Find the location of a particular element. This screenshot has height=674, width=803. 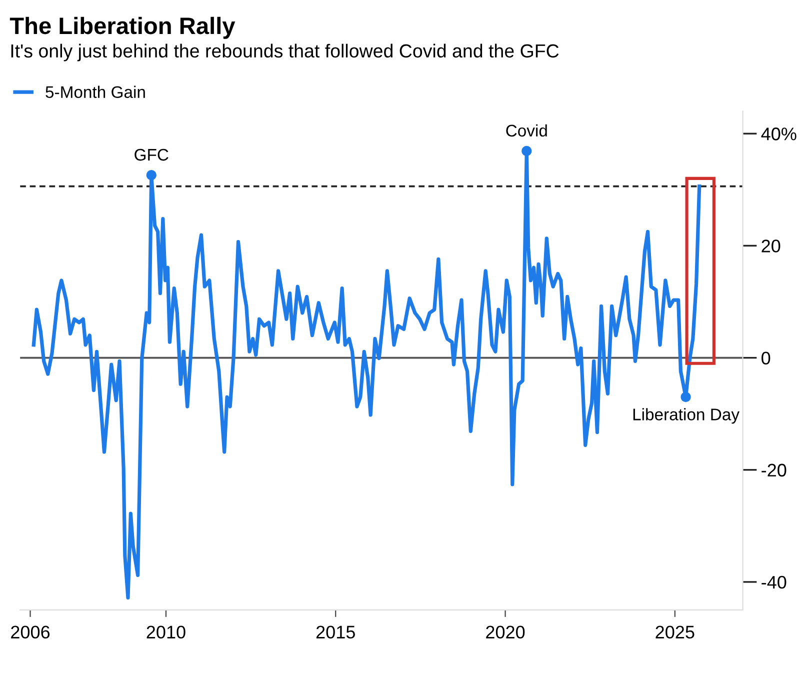

annotation: GFC is located at coordinates (151, 154).